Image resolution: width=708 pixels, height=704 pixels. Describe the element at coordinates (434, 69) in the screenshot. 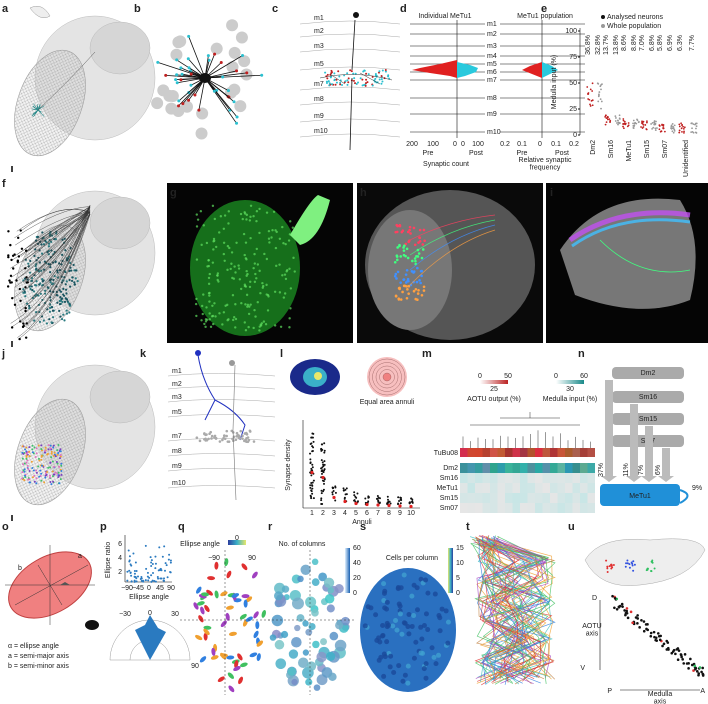

I see `pre-profile` at that location.